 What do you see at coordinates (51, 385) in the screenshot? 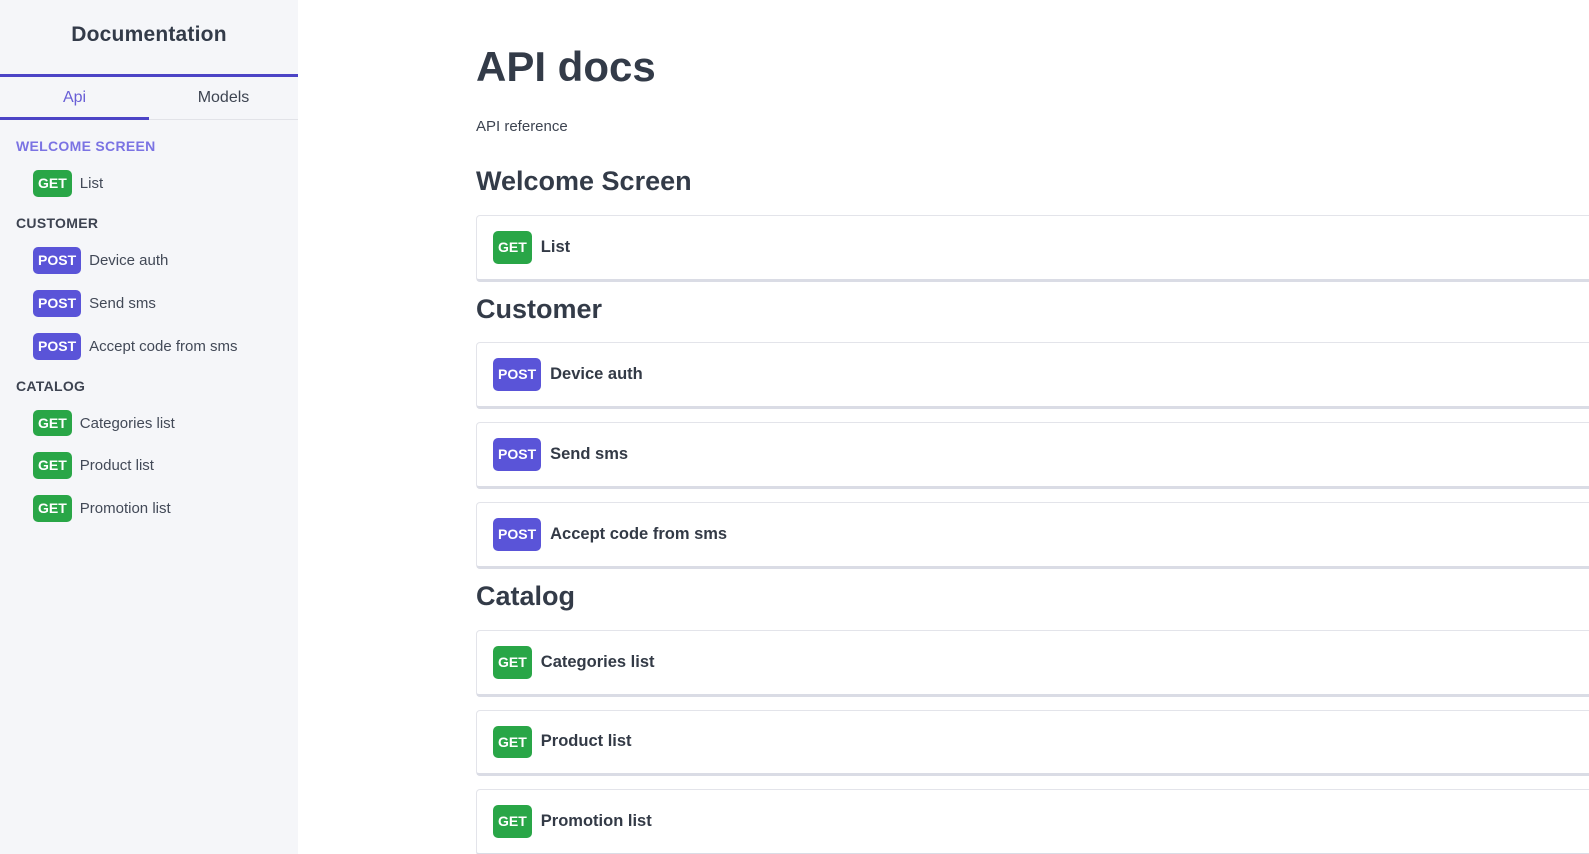
I see `nav-section-label: CATALOG` at bounding box center [51, 385].